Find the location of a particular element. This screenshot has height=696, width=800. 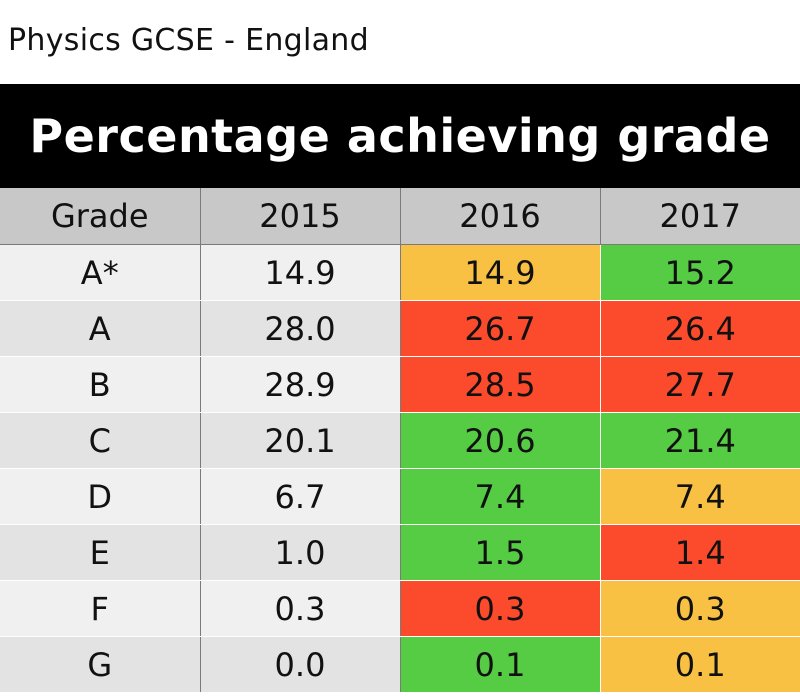

grade-cell: A* is located at coordinates (100, 272).